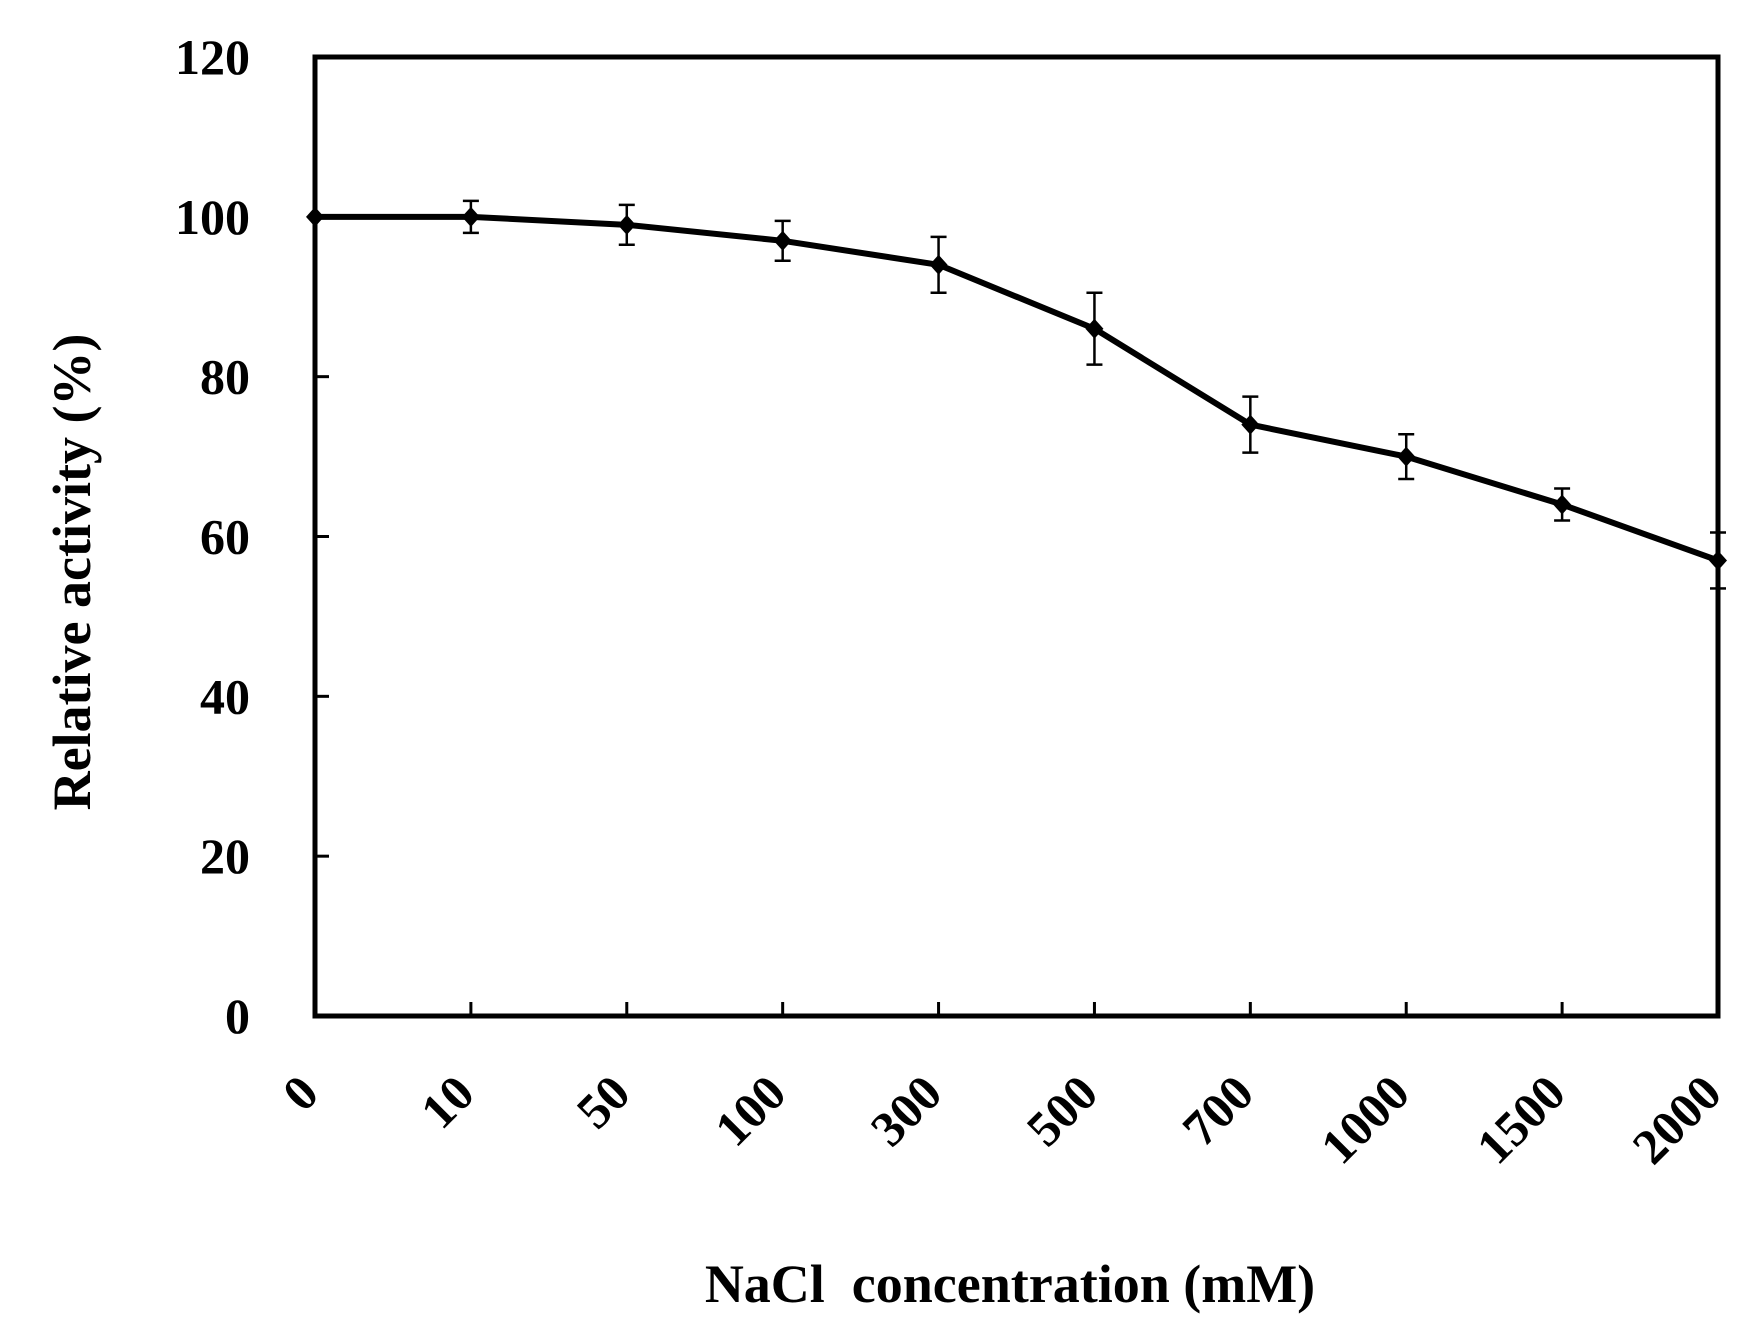  What do you see at coordinates (252, 536) in the screenshot?
I see `y-axis: 0 20 40 60 80 100 120` at bounding box center [252, 536].